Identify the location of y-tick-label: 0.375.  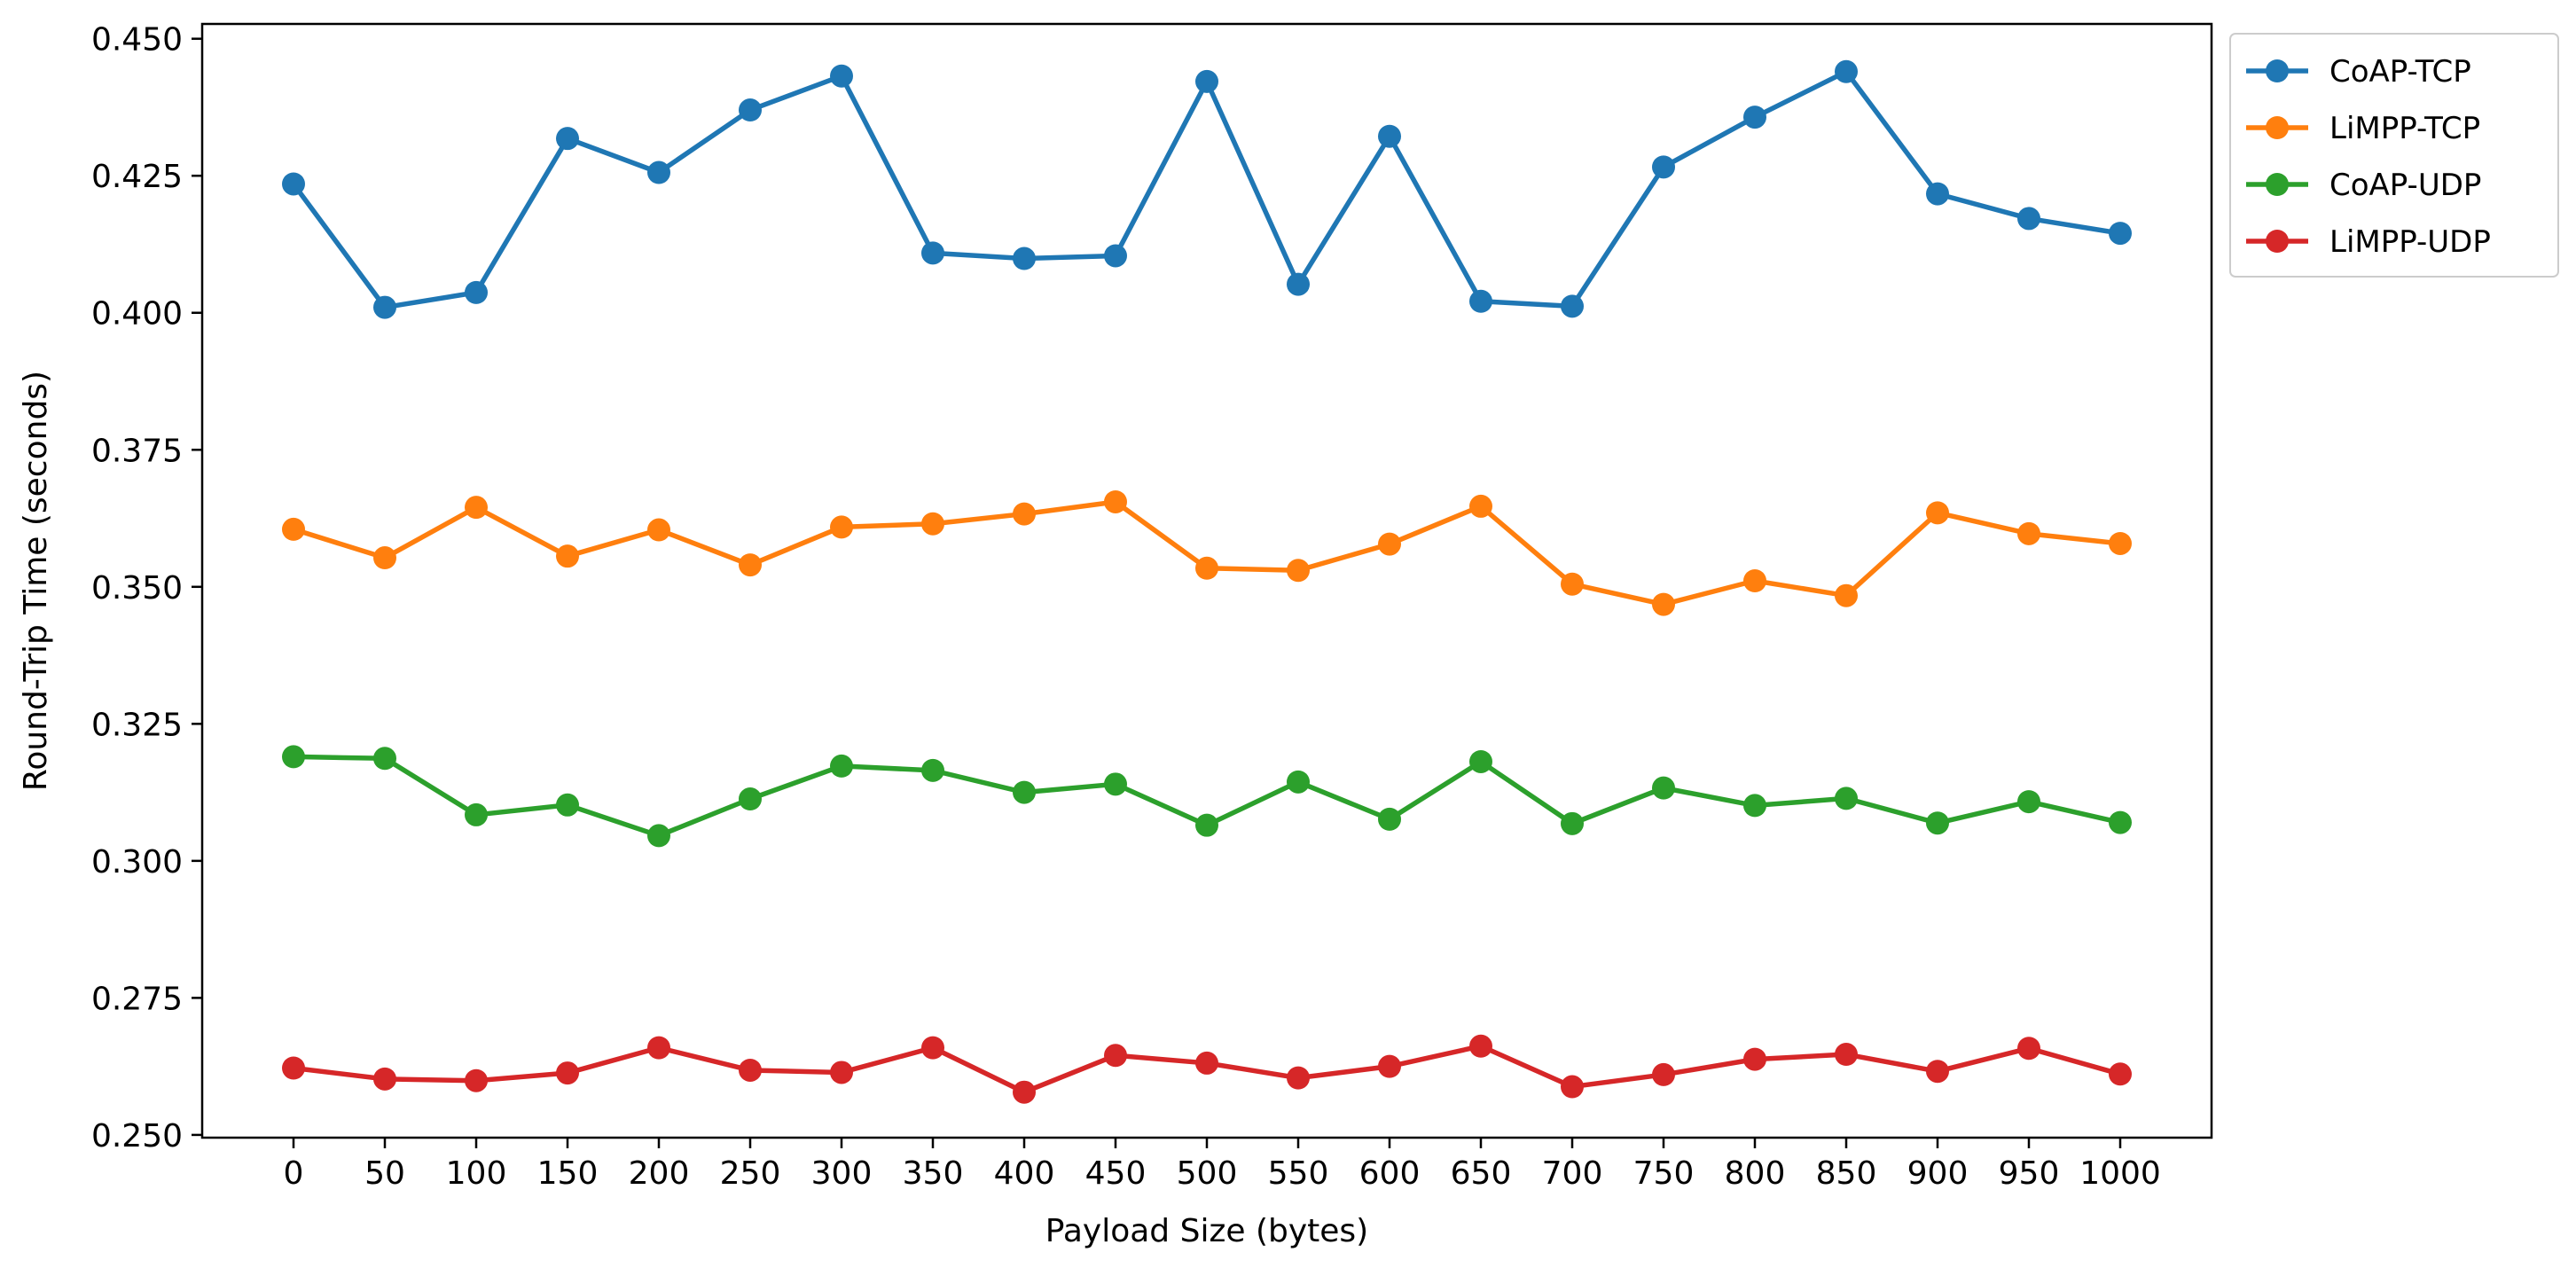
(137, 451).